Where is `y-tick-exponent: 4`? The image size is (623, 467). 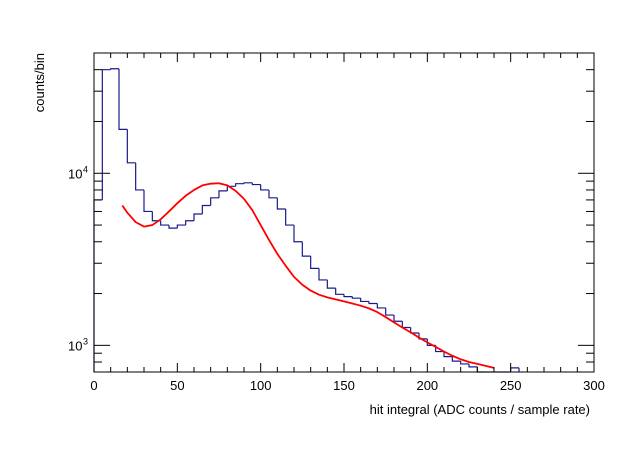 y-tick-exponent: 4 is located at coordinates (85, 169).